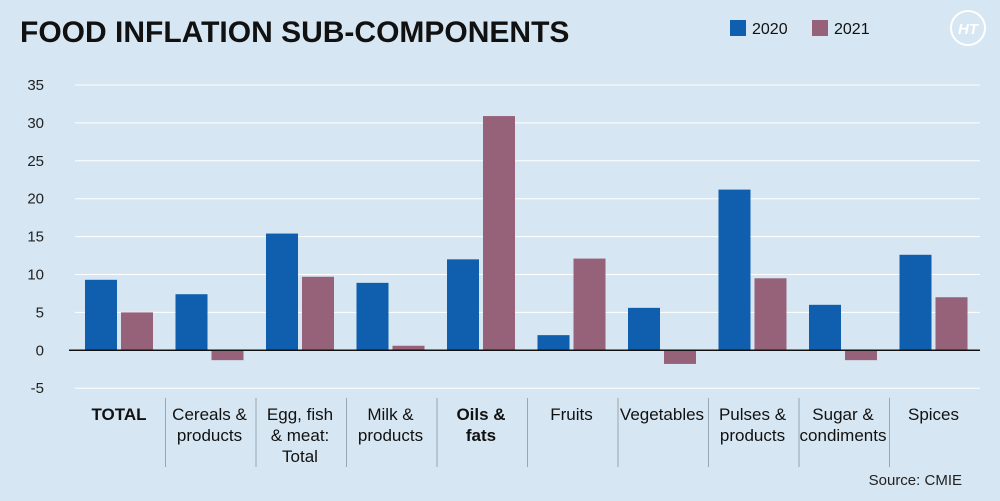 Image resolution: width=1000 pixels, height=501 pixels. Describe the element at coordinates (843, 435) in the screenshot. I see `category-label: condiments` at that location.